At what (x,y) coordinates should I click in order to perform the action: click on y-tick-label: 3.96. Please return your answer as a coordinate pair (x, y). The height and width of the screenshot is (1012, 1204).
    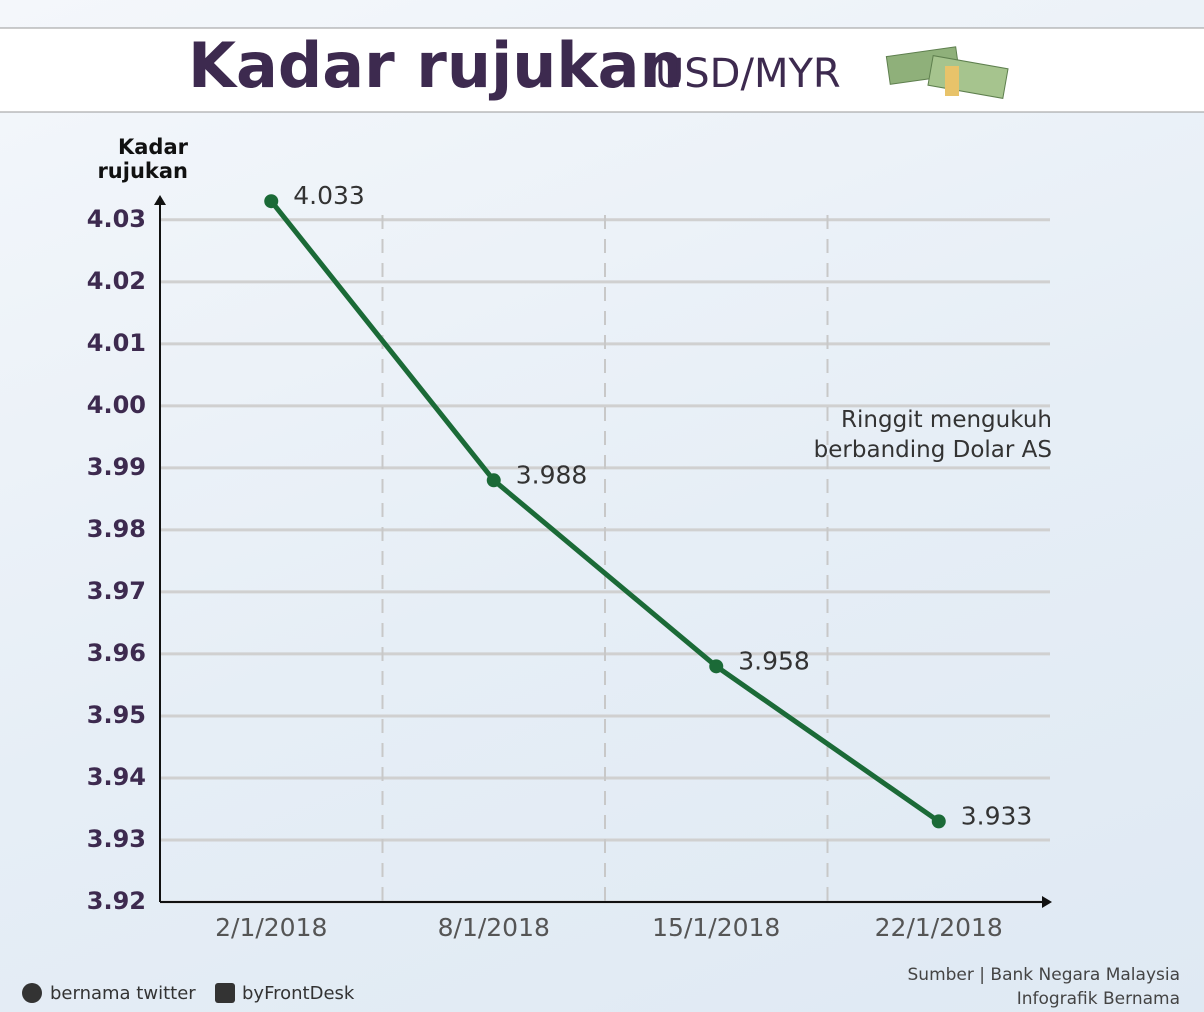
    Looking at the image, I should click on (116, 653).